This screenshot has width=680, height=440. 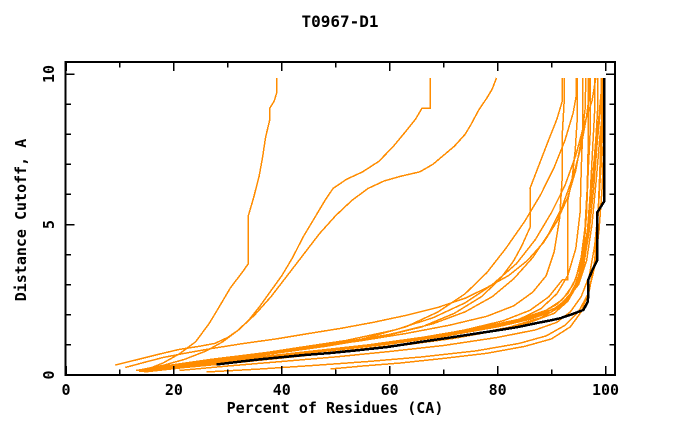 I want to click on x-tick-label: 0, so click(x=65, y=390).